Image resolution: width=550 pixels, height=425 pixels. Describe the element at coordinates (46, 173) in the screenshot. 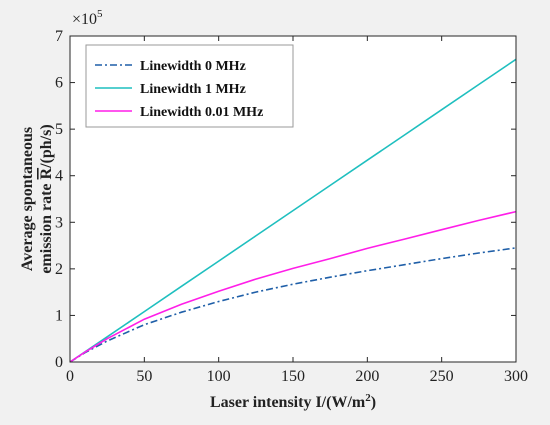

I see `y-axis-title-symbol: R` at that location.